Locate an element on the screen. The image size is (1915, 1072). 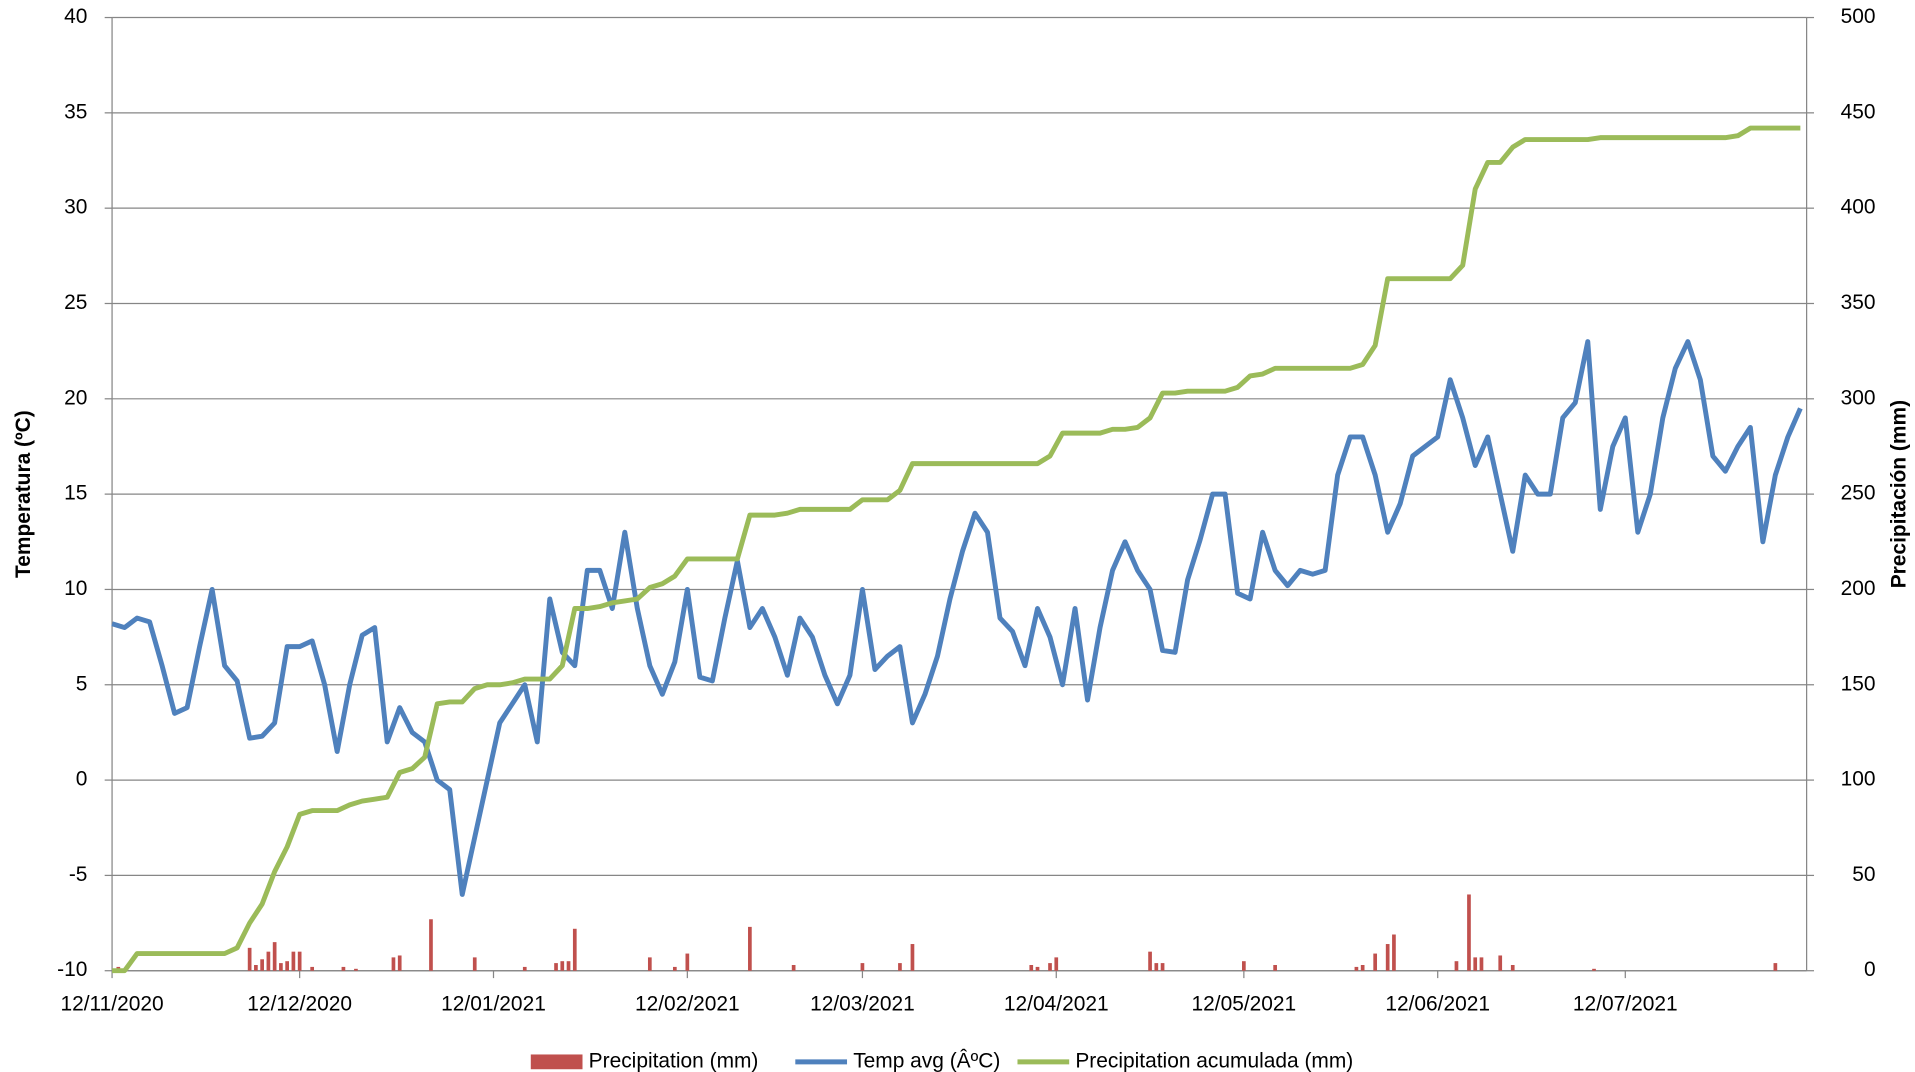
y2-tick-label: 150 is located at coordinates (1858, 683).